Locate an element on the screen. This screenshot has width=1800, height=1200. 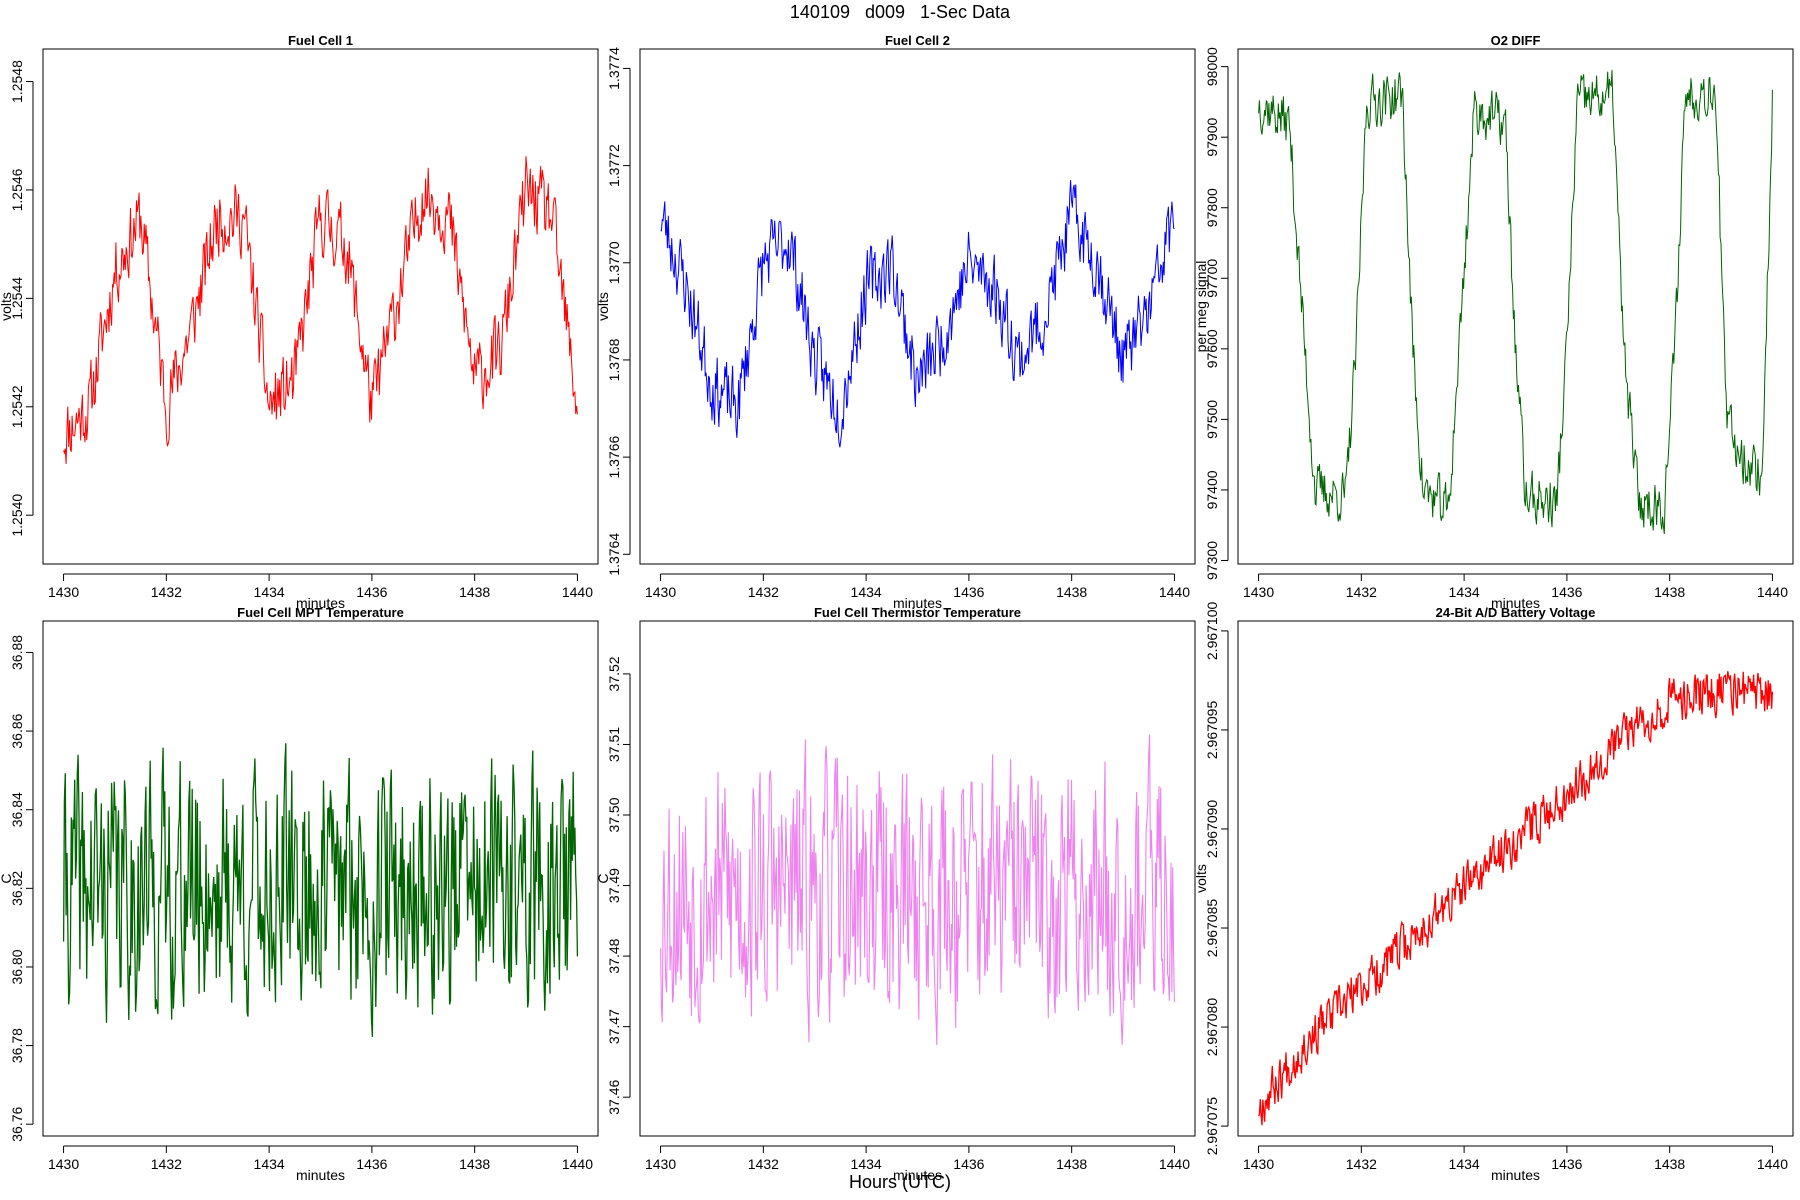
y-tick-label: 2.967100 is located at coordinates (1212, 631).